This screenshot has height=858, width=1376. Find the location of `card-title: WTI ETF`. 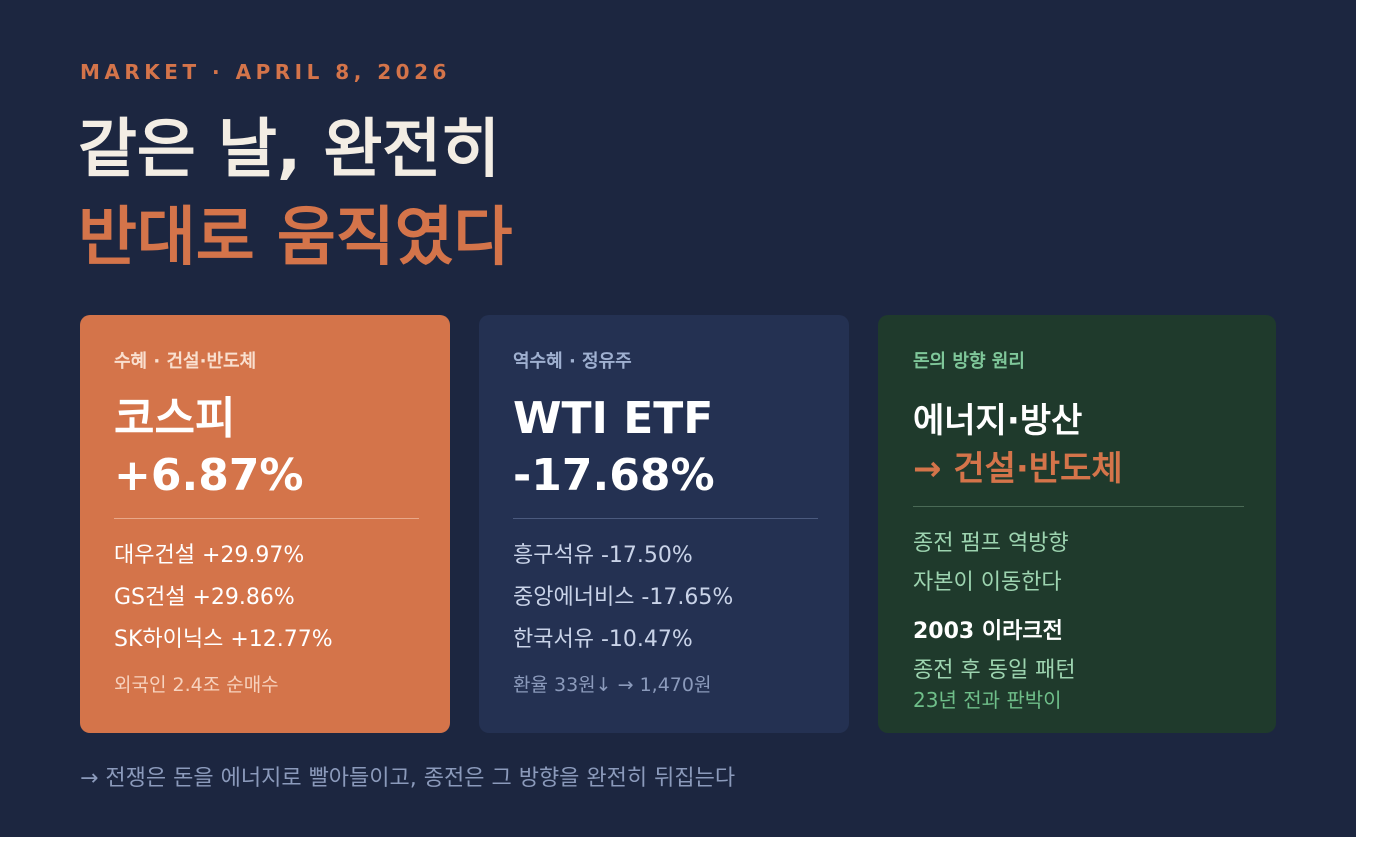

card-title: WTI ETF is located at coordinates (613, 418).